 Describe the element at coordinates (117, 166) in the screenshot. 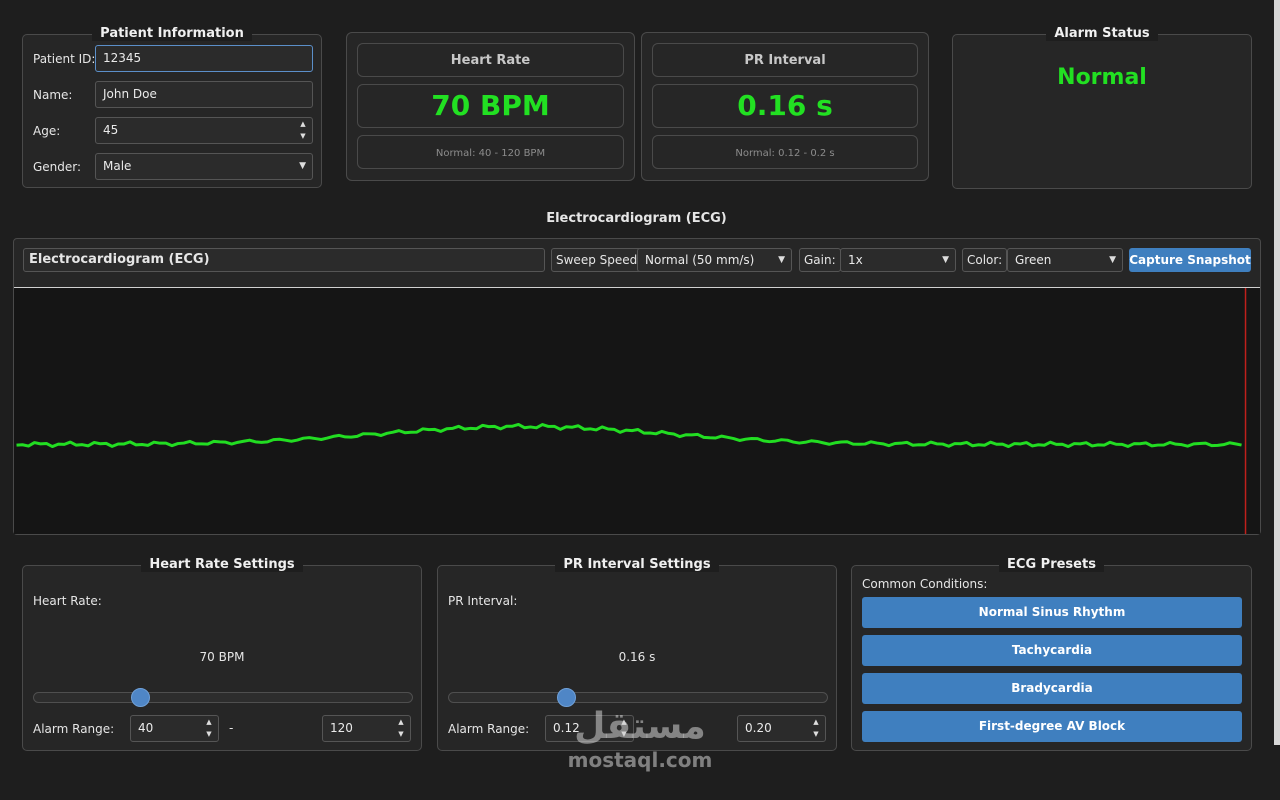

I see `gender-value: Male` at that location.